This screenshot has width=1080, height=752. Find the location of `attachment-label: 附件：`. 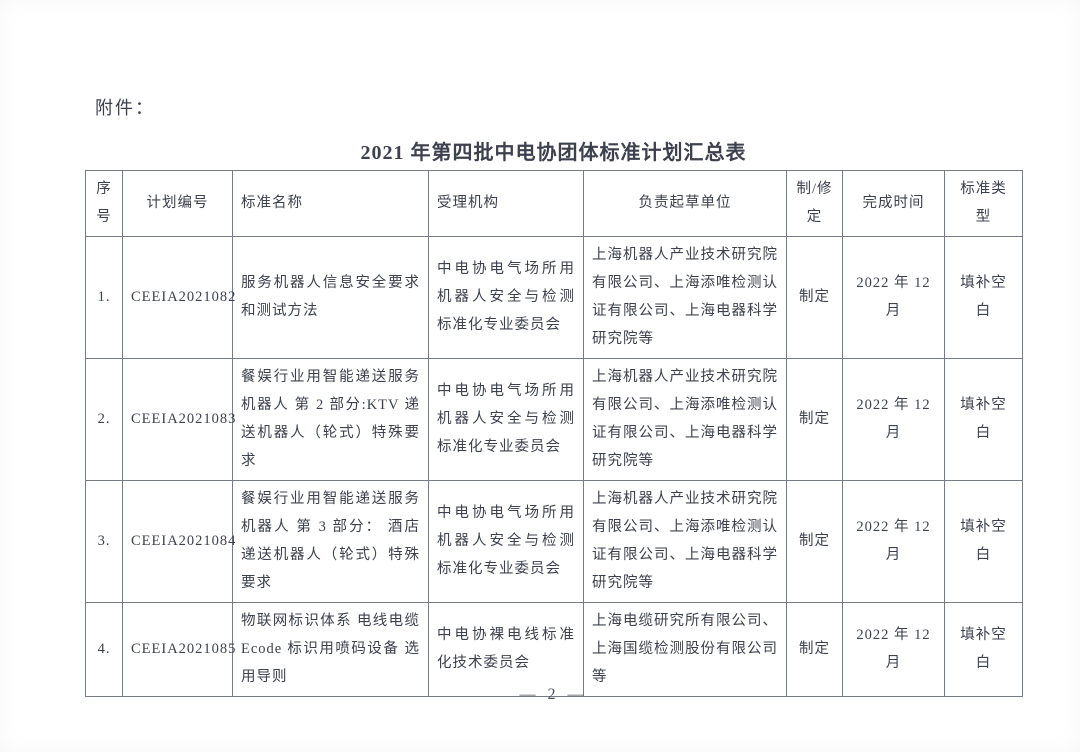

attachment-label: 附件： is located at coordinates (125, 108).